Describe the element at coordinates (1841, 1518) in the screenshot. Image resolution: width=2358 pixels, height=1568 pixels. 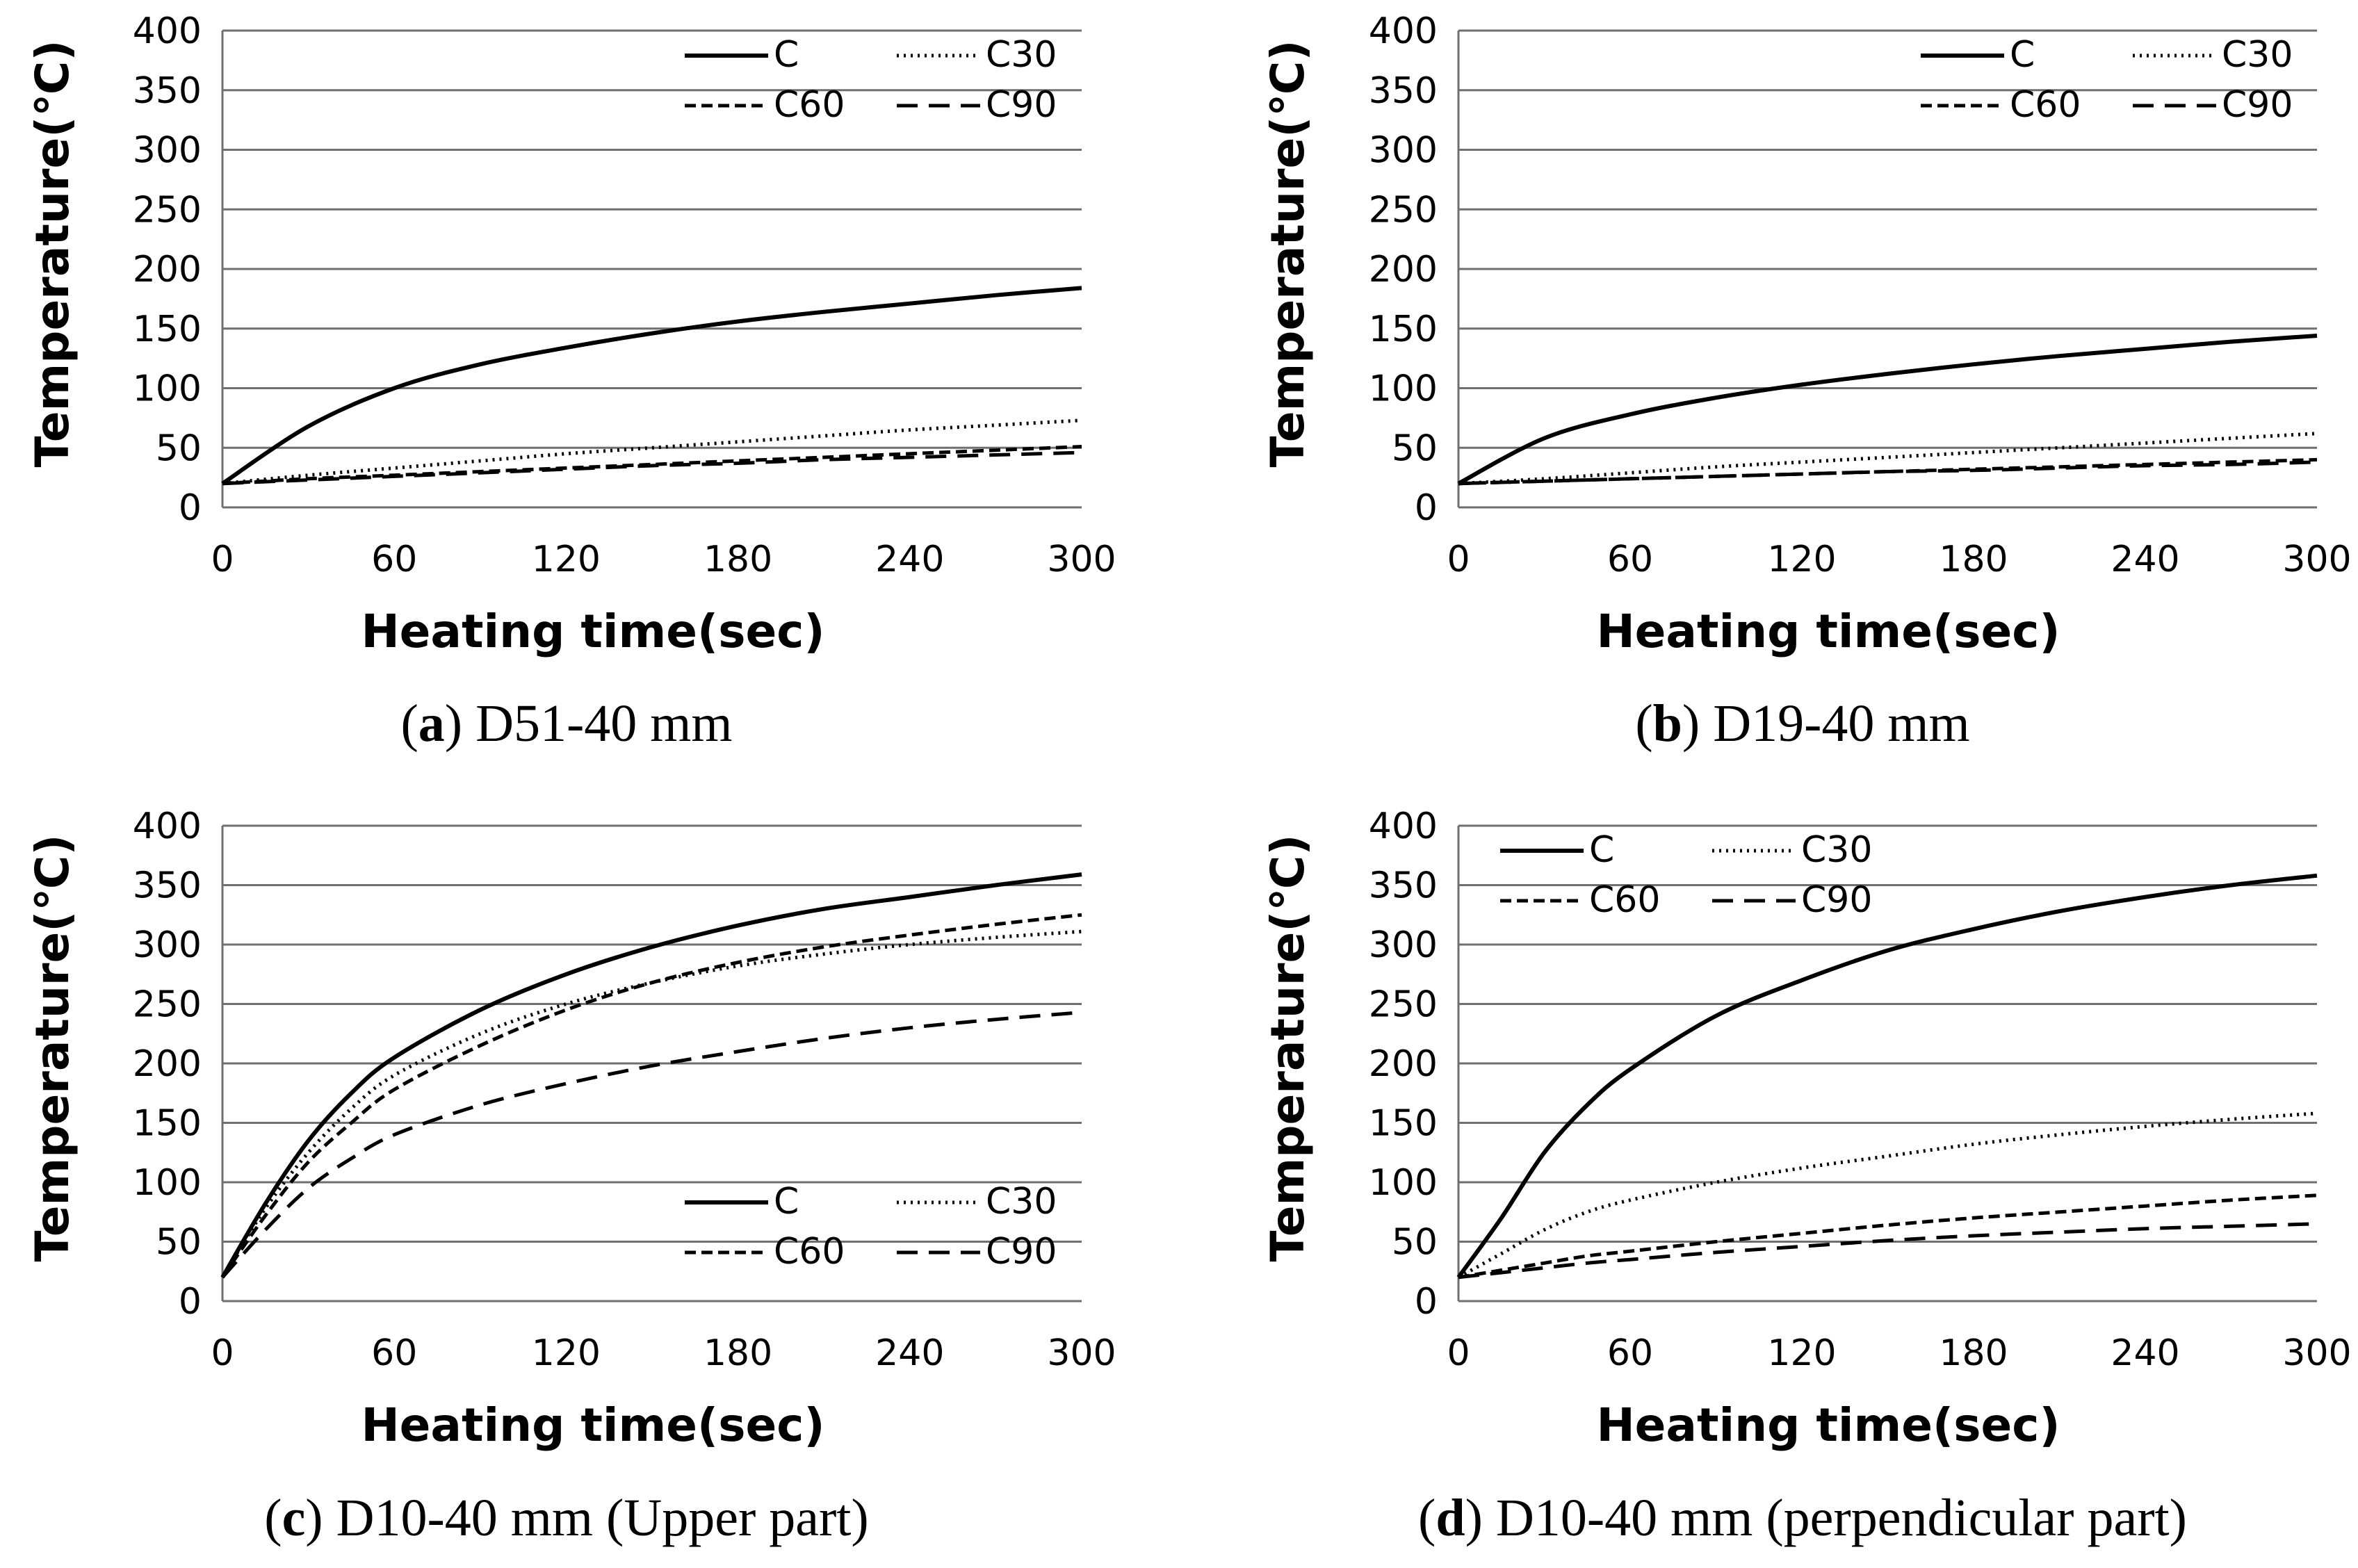
I see `caption-text-d: D10-40 mm (perpendicular part)` at that location.